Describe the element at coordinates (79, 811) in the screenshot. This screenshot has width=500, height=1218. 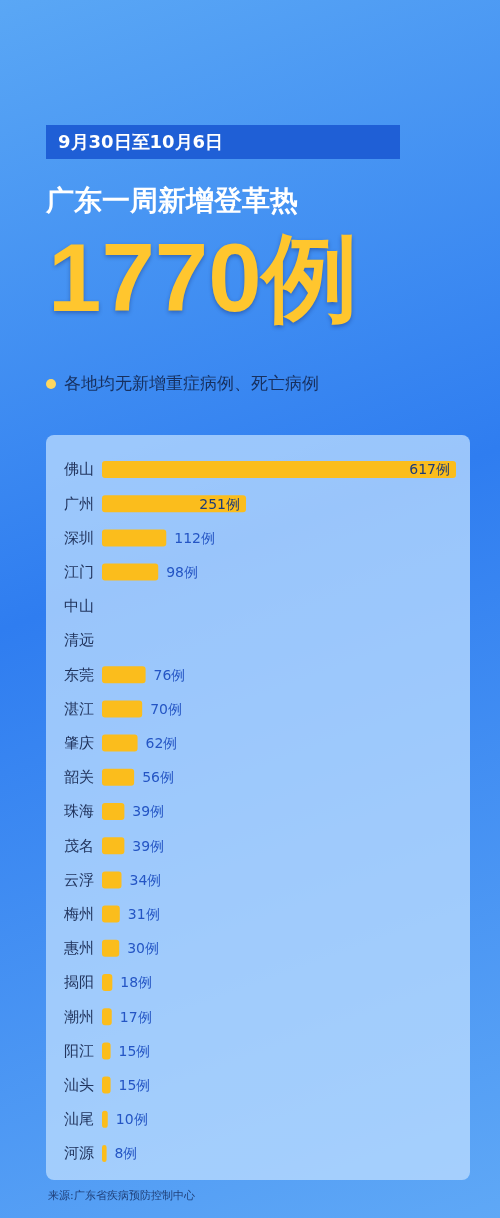
I see `y-tick-label: 珠海` at that location.